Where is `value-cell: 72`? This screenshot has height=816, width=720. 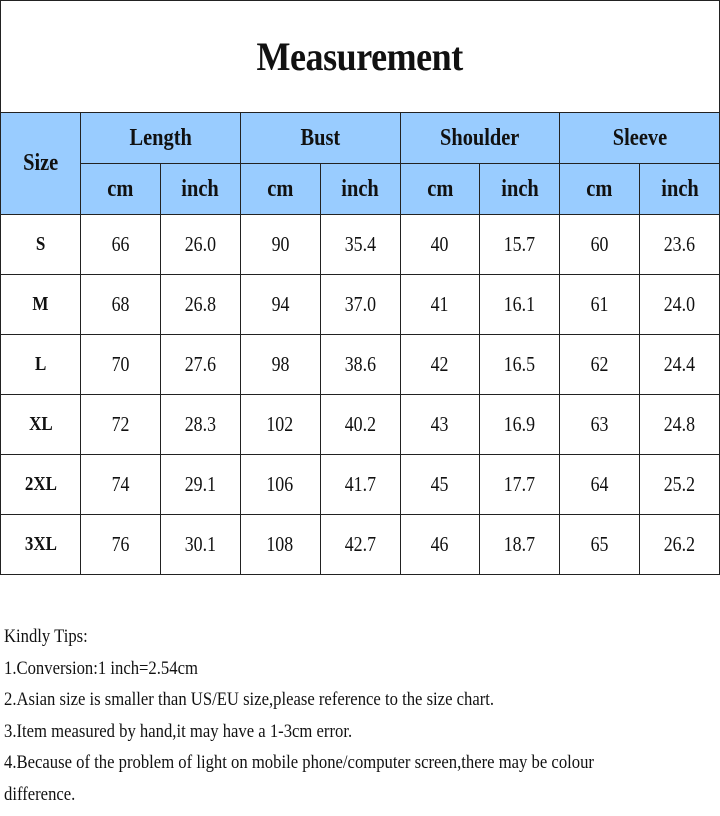 value-cell: 72 is located at coordinates (120, 424).